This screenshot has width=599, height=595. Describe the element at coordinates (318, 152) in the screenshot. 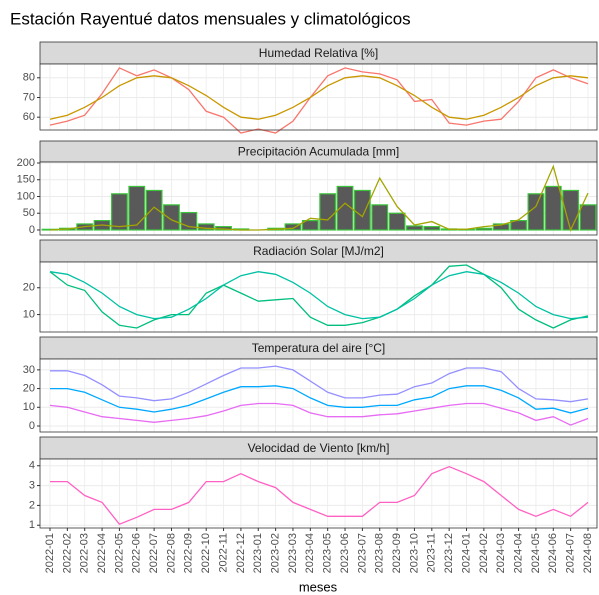

I see `strip-title: Precipitación Acumulada [mm]` at that location.